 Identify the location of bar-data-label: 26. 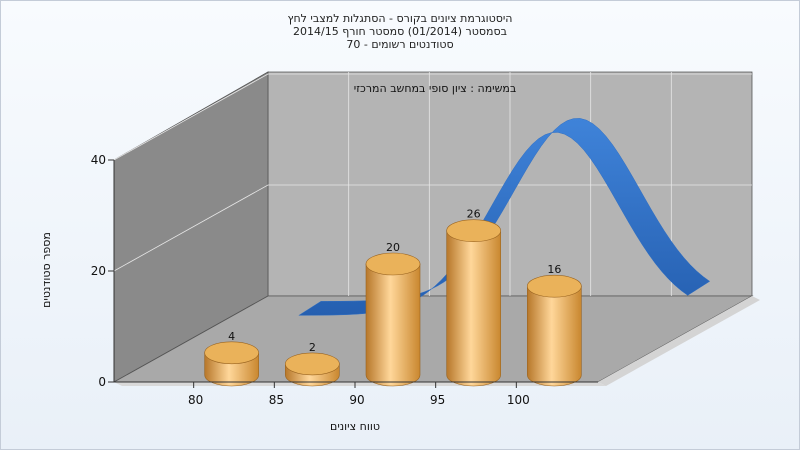
(474, 214).